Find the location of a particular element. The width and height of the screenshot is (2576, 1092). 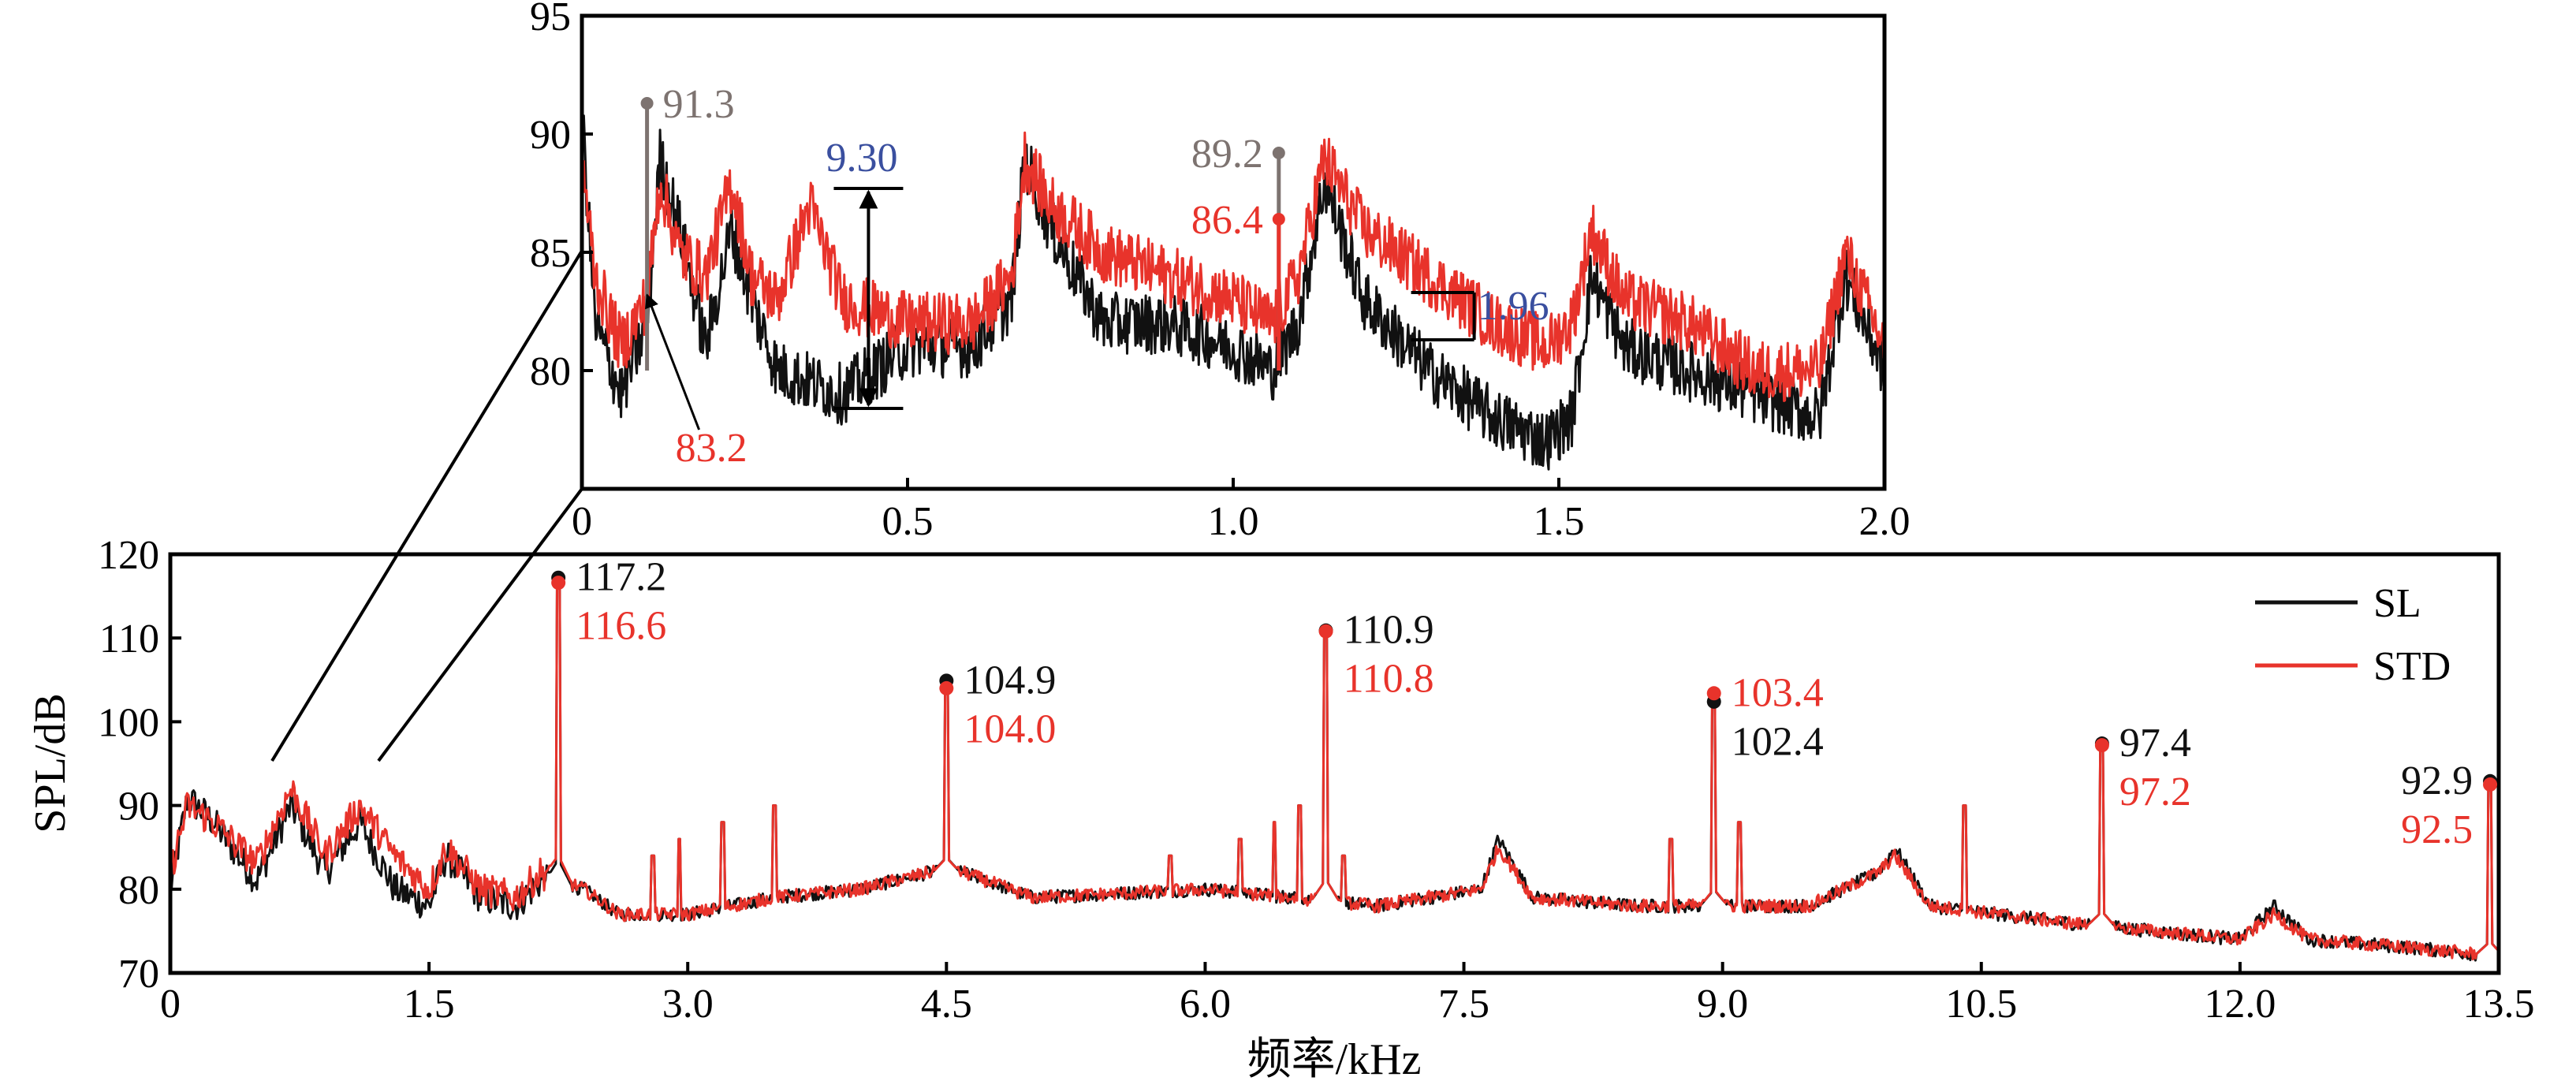

main-peak-sl-label: 97.4 is located at coordinates (2155, 743).